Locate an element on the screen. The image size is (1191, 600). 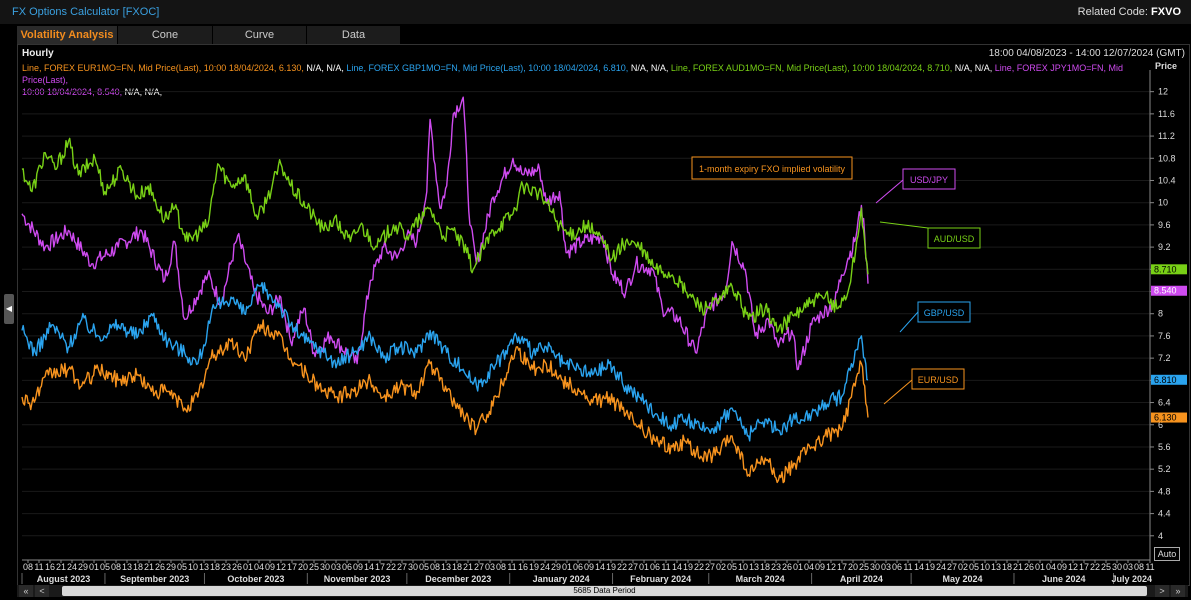
y-tick-label: 5.2 is located at coordinates (1164, 469).